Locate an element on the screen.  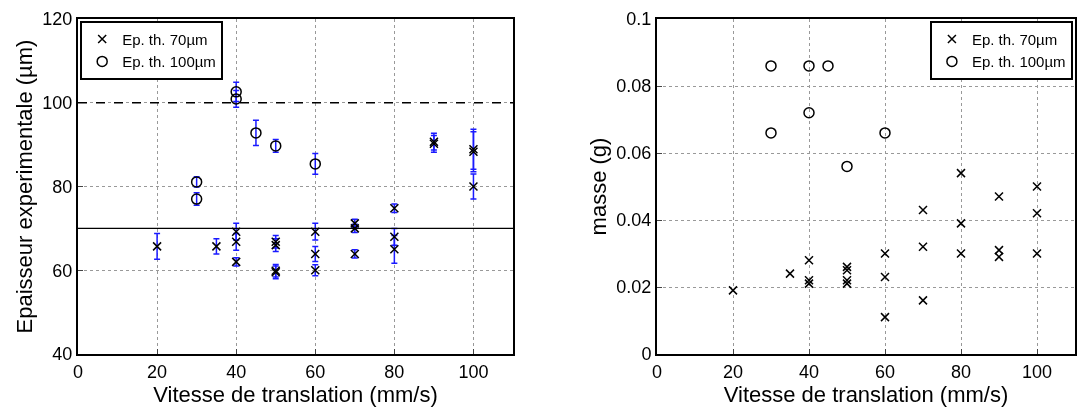
y-tick-label: 0.08 is located at coordinates (634, 86).